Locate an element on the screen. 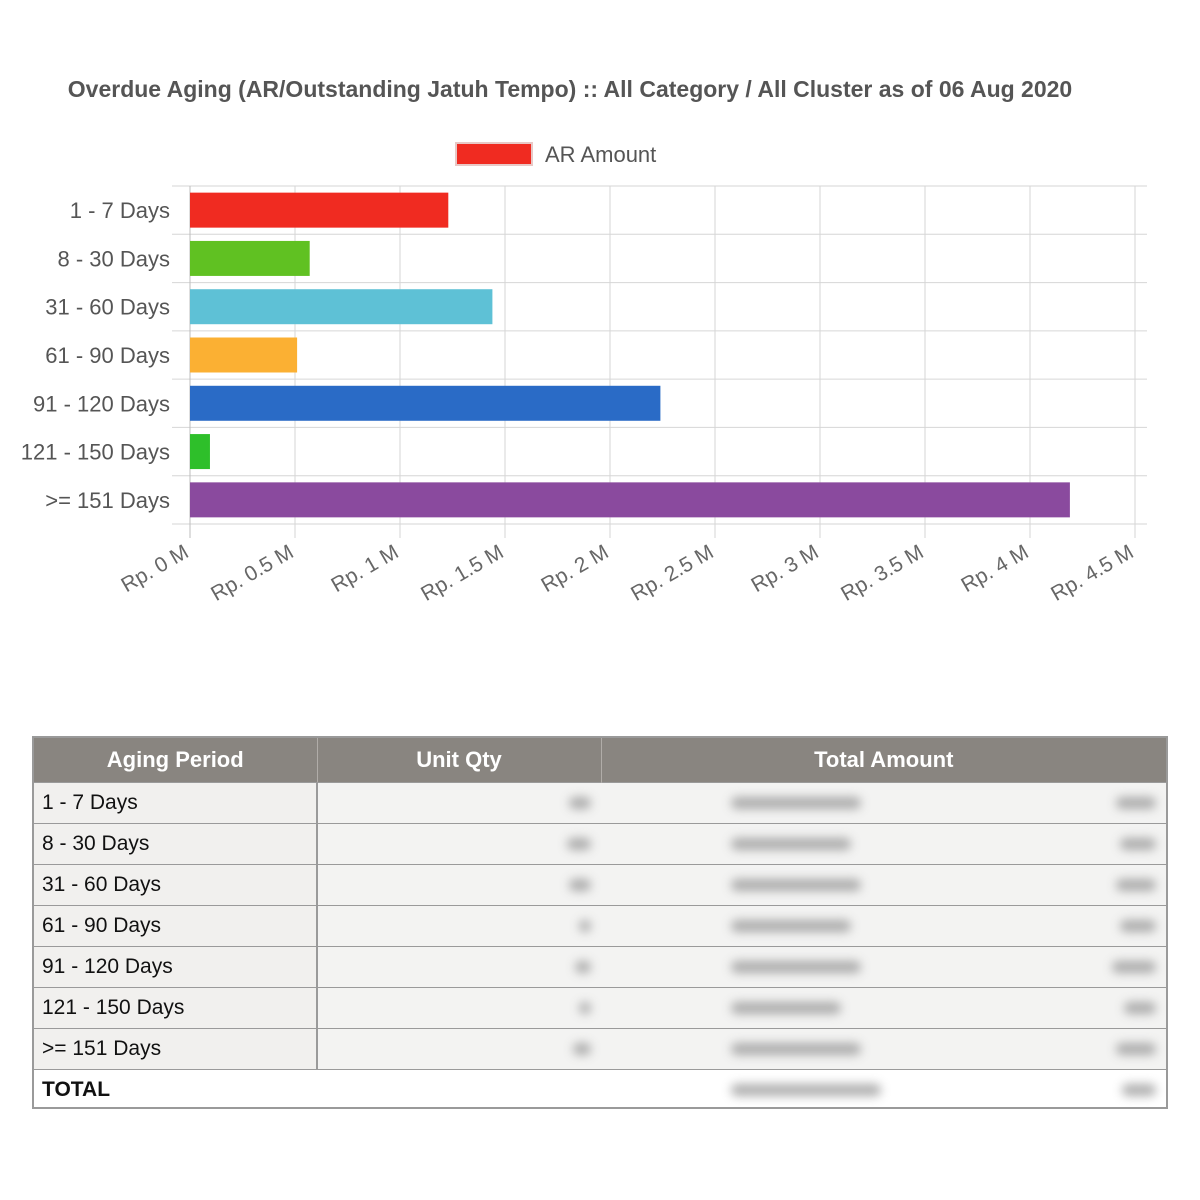  x-tick-label: Rp. 2.5 M is located at coordinates (672, 572).